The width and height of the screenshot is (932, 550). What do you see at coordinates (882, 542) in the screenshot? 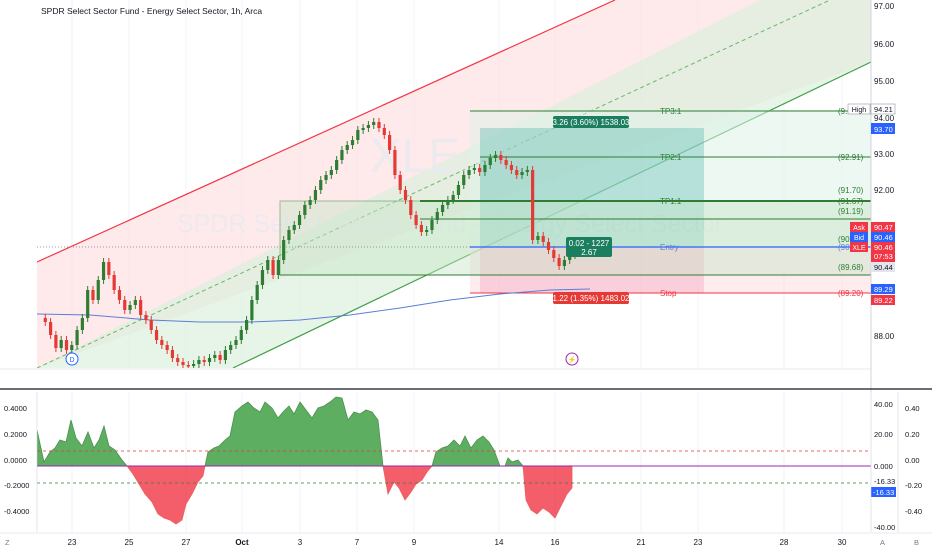
I see `auto-scale-button: A` at bounding box center [882, 542].